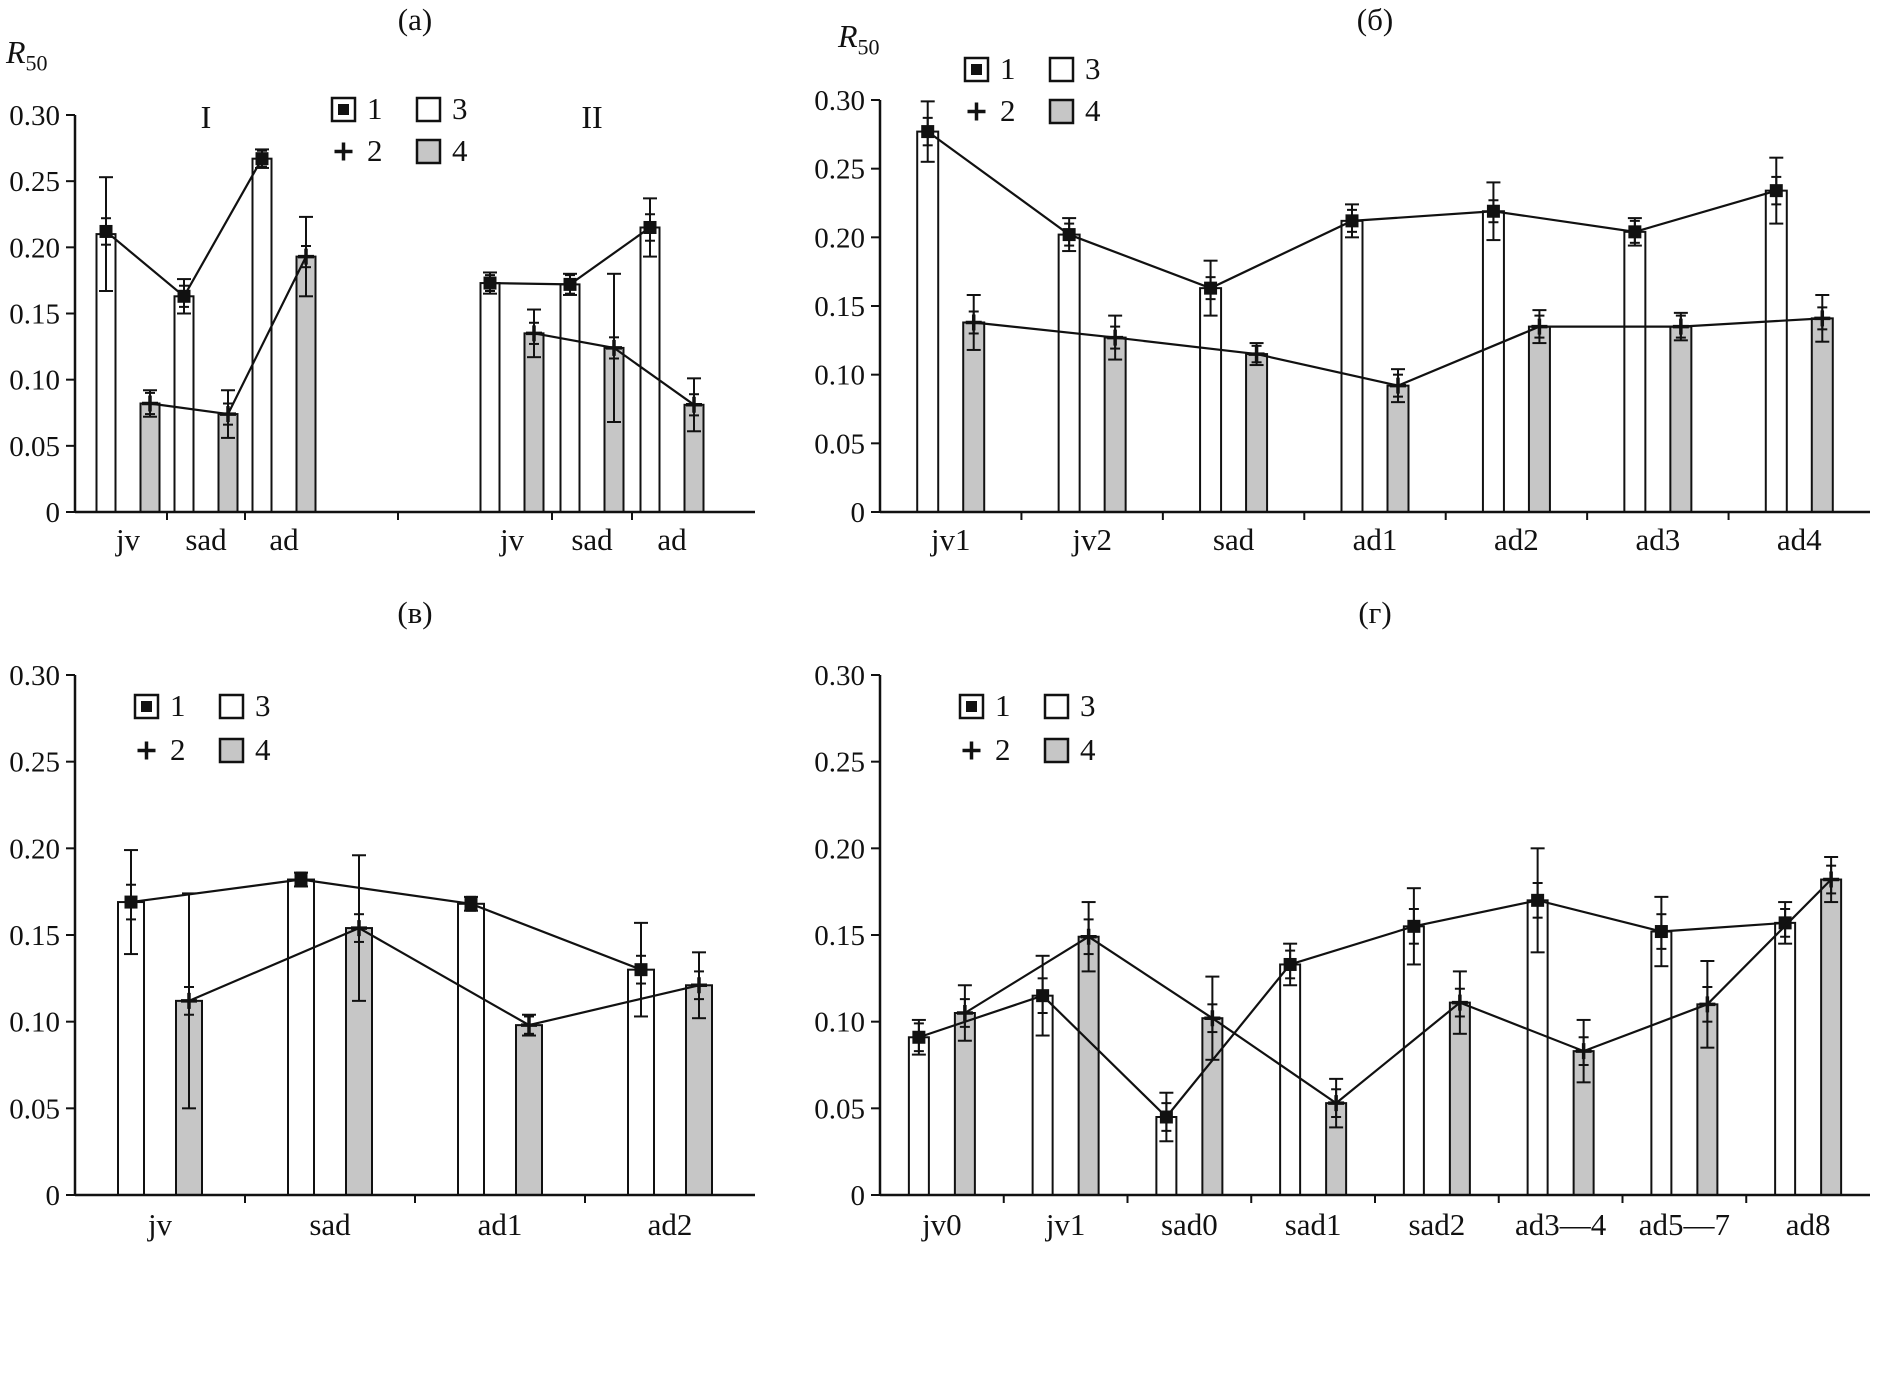 This screenshot has height=1390, width=1895. I want to click on ylabel-sub: 50, so click(36, 63).